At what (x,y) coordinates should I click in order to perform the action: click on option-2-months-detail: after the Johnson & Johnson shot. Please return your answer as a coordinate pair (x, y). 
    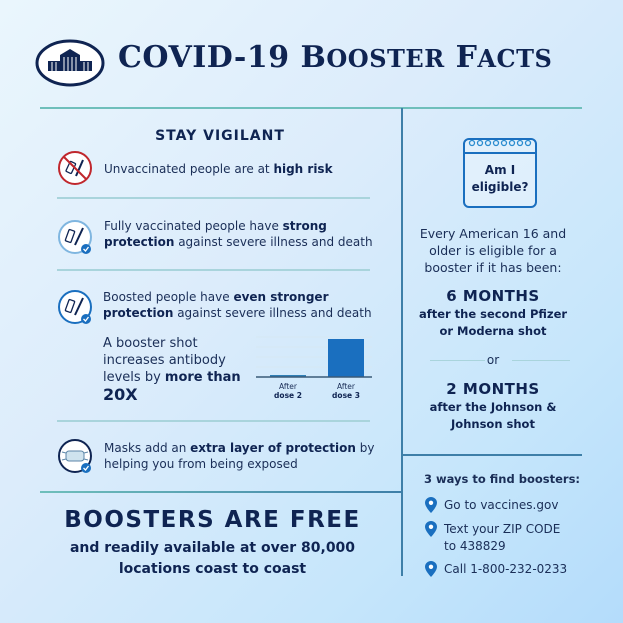
    Looking at the image, I should click on (493, 415).